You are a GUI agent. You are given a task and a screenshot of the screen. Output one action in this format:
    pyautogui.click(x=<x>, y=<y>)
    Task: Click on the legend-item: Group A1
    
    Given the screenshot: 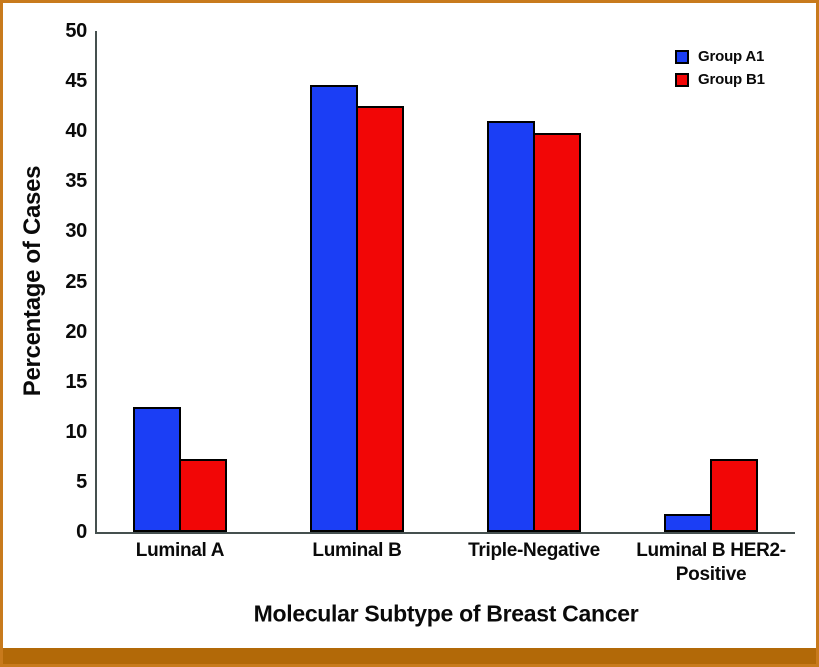 What is the action you would take?
    pyautogui.click(x=720, y=56)
    